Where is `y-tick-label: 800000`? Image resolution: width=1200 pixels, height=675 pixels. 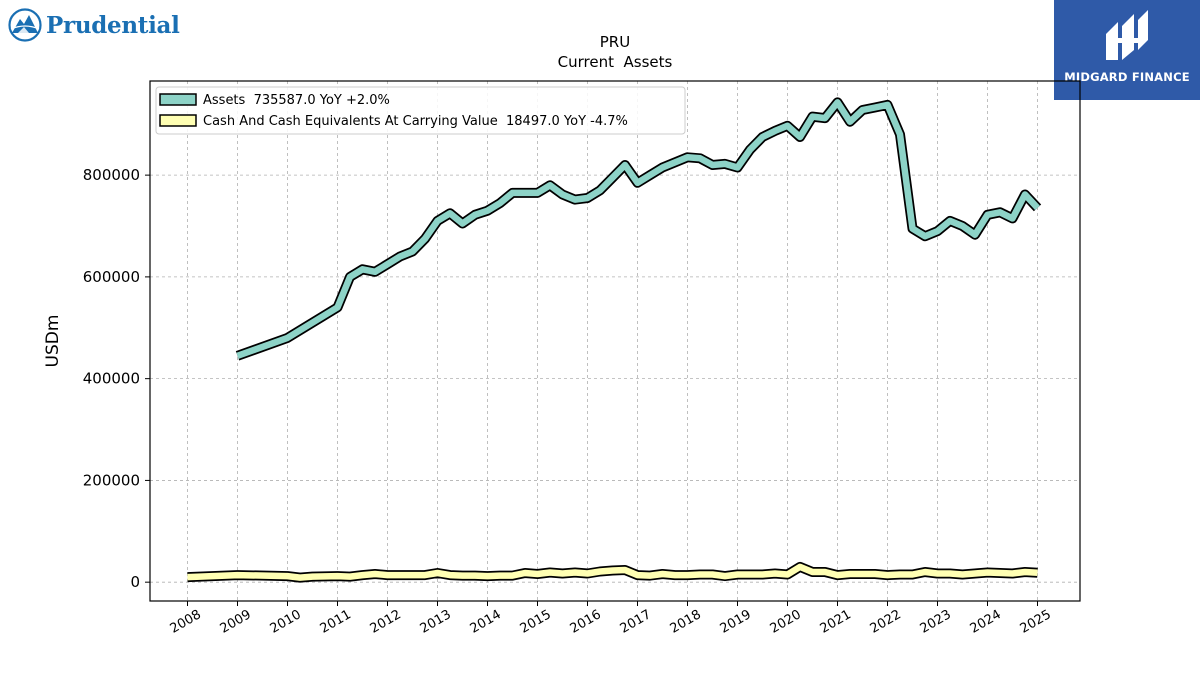 y-tick-label: 800000 is located at coordinates (111, 175).